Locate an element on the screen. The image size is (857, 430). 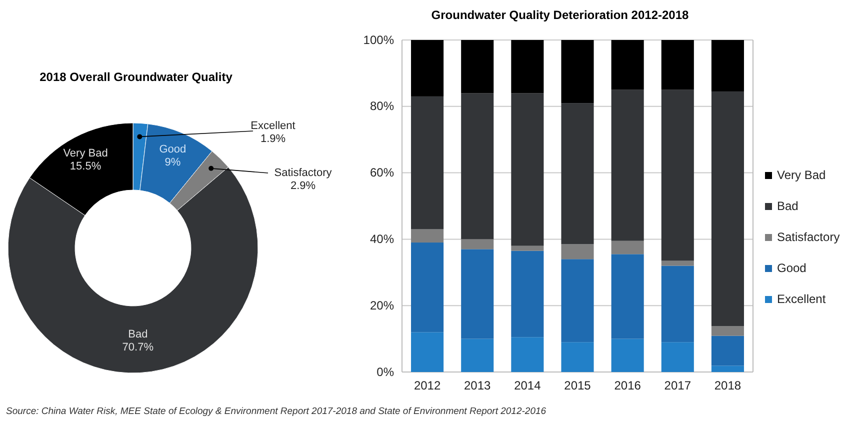
x-tick-label: 2018 is located at coordinates (728, 385).